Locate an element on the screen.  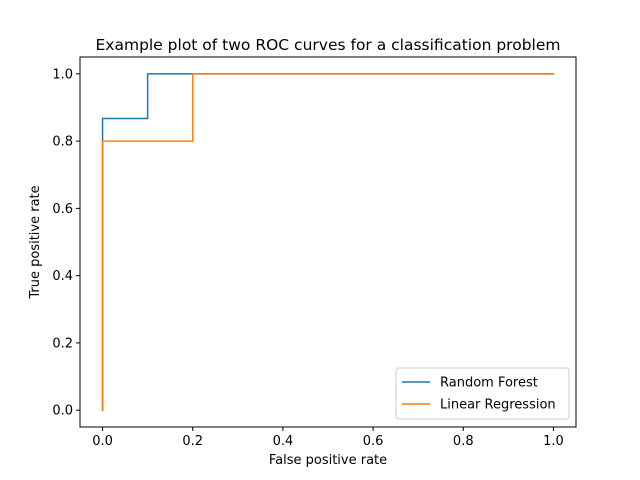
legend-label-linear-regression: Linear Regression is located at coordinates (498, 405).